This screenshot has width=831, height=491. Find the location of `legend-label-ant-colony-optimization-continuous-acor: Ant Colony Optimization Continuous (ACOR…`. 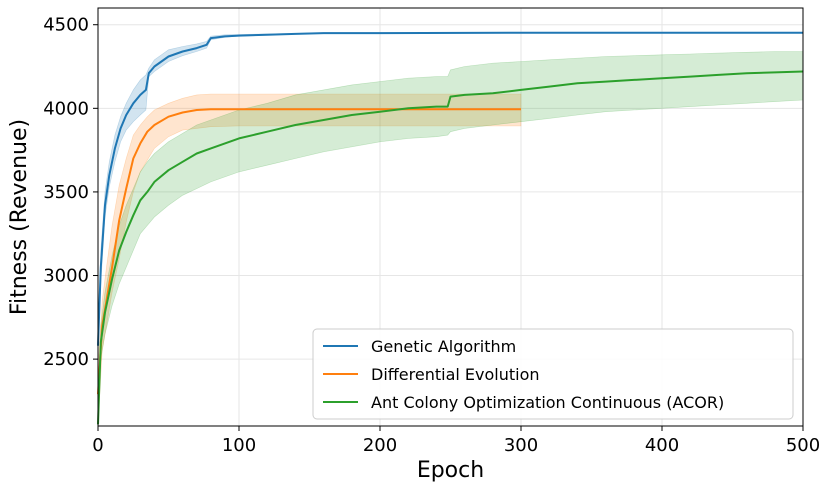

legend-label-ant-colony-optimization-continuous-acor: Ant Colony Optimization Continuous (ACOR… is located at coordinates (547, 402).